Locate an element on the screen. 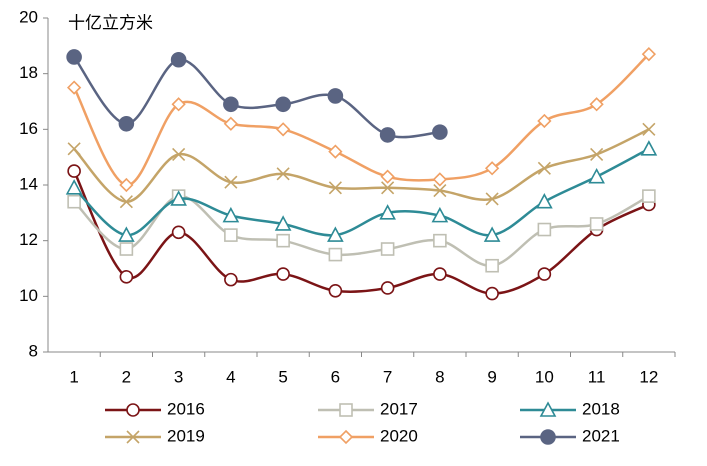 The height and width of the screenshot is (466, 707). unit-label: 十亿立方米 is located at coordinates (110, 22).